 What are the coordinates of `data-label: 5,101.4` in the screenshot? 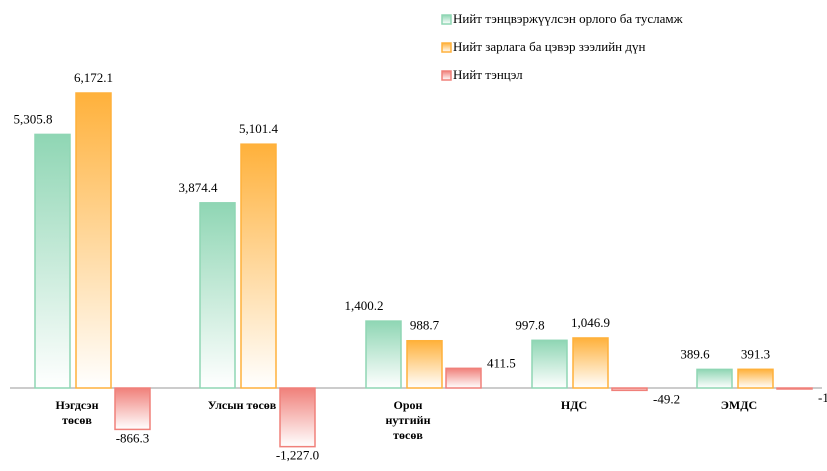 It's located at (259, 128).